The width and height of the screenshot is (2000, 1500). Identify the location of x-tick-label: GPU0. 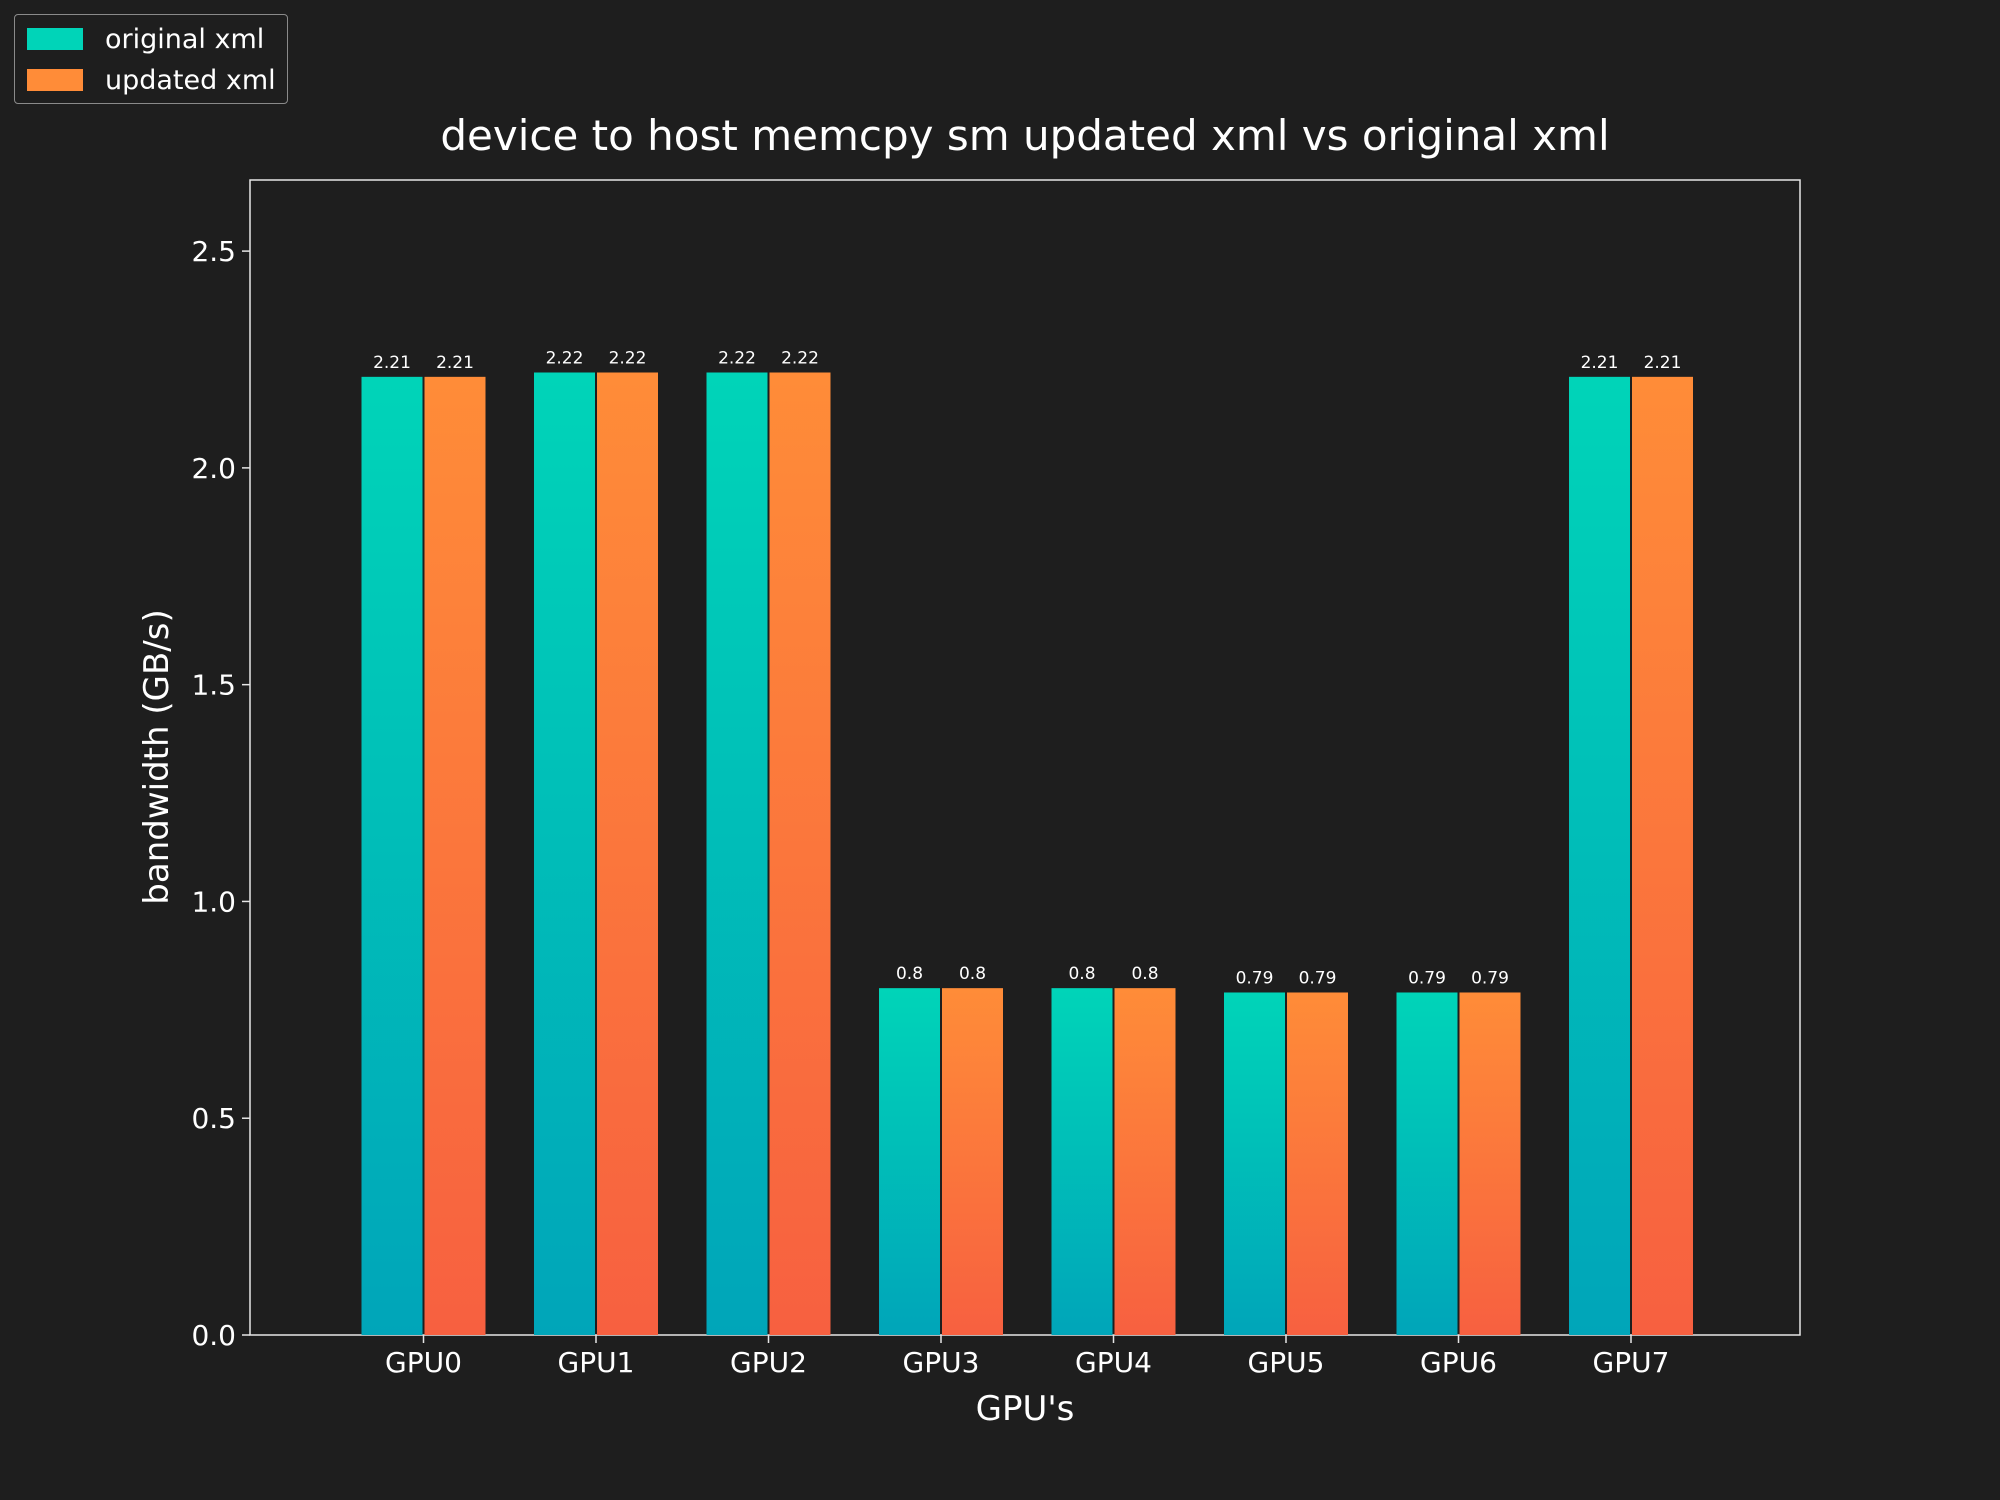
(423, 1362).